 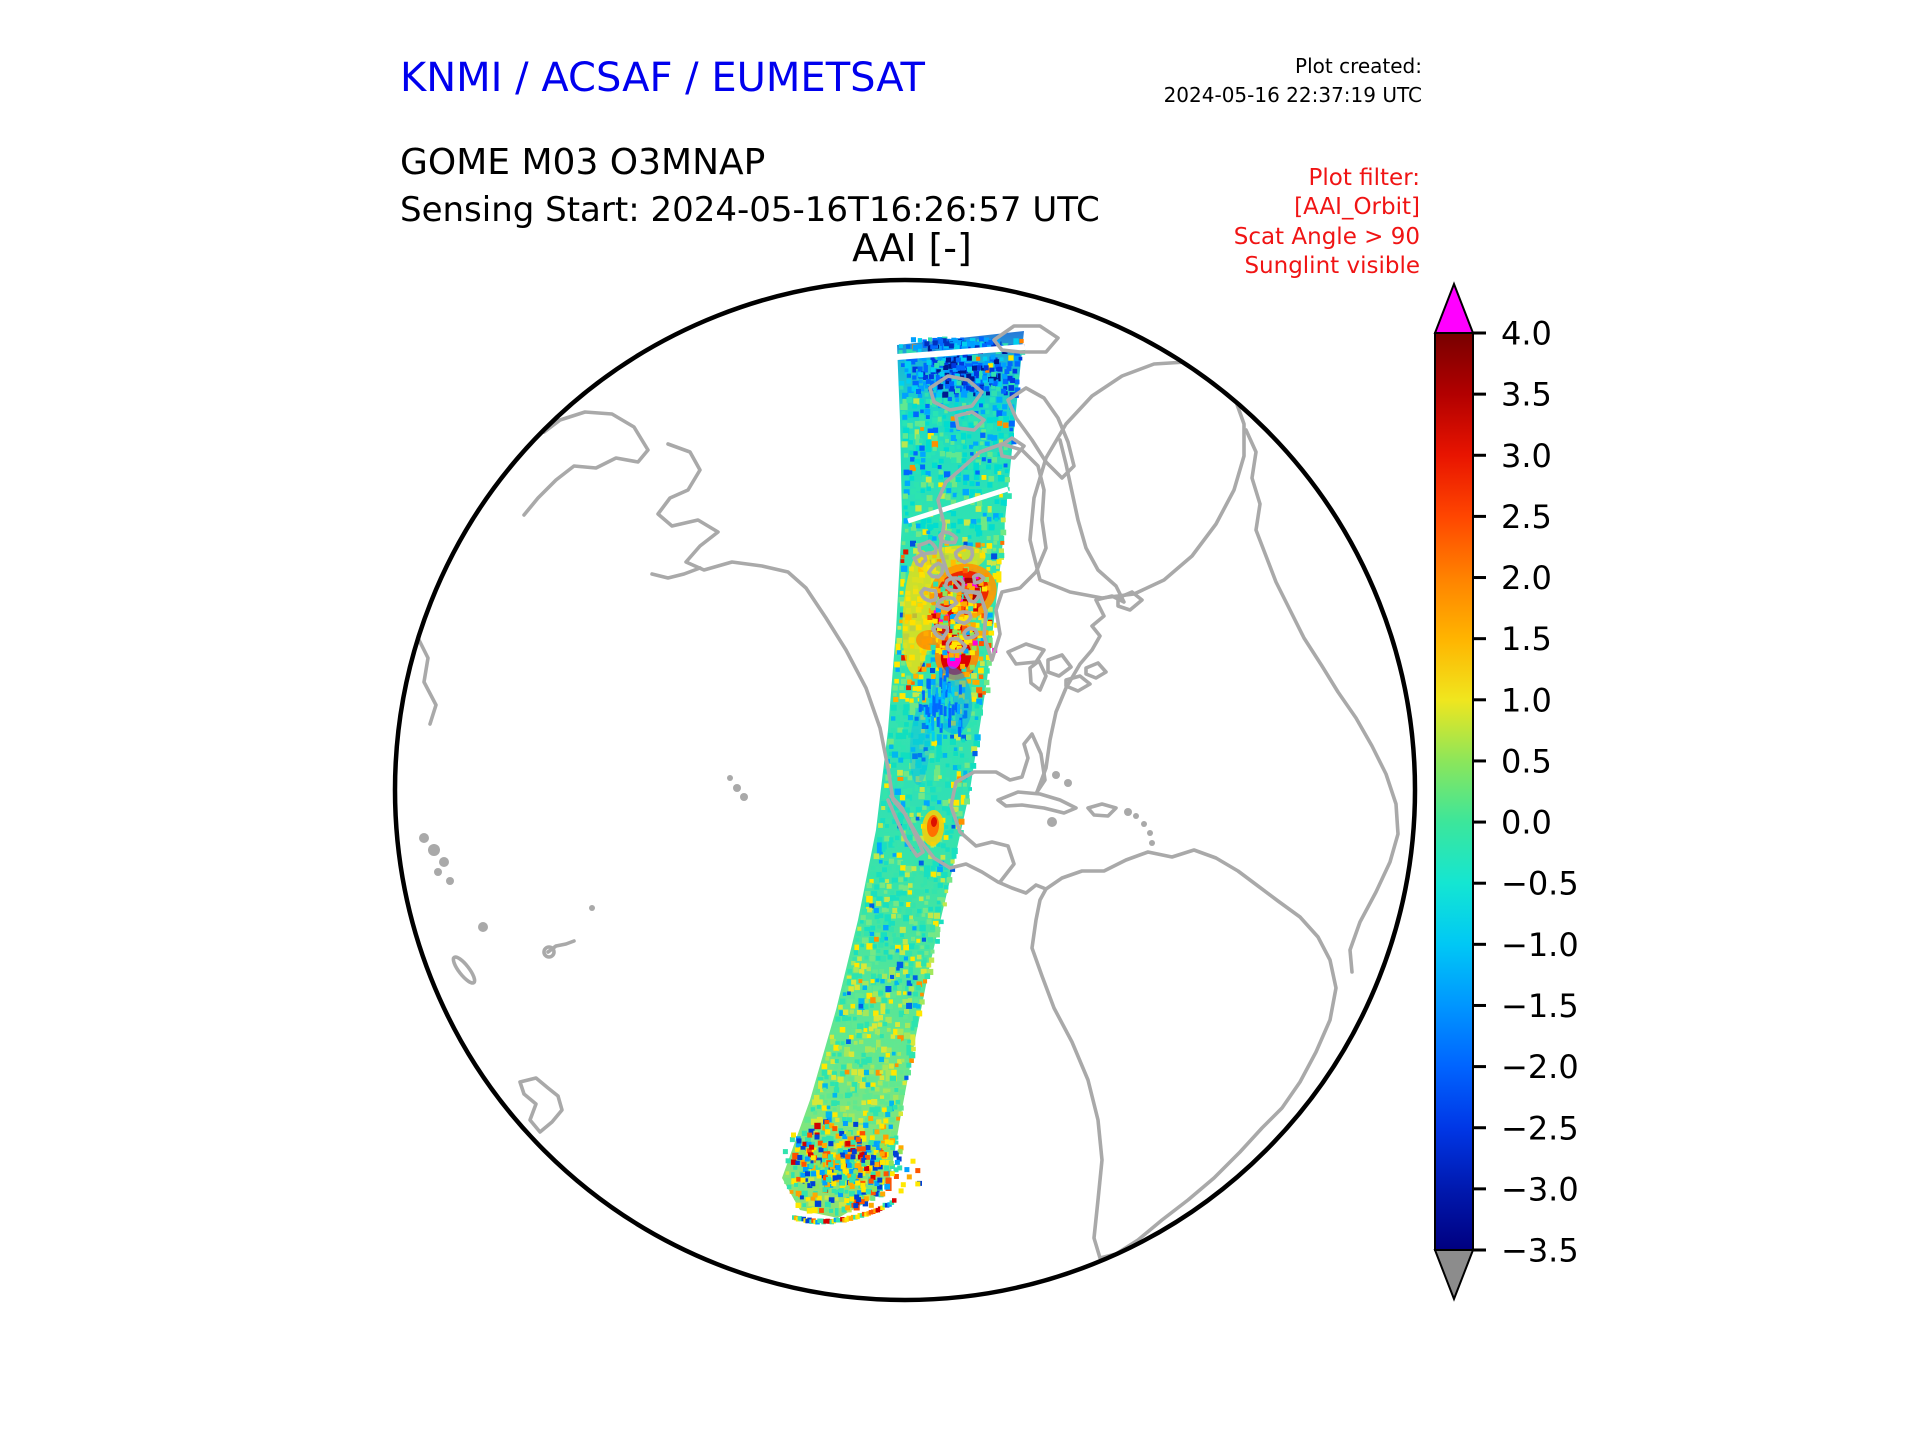 I want to click on coastline-lake-huron, so click(x=1059, y=665).